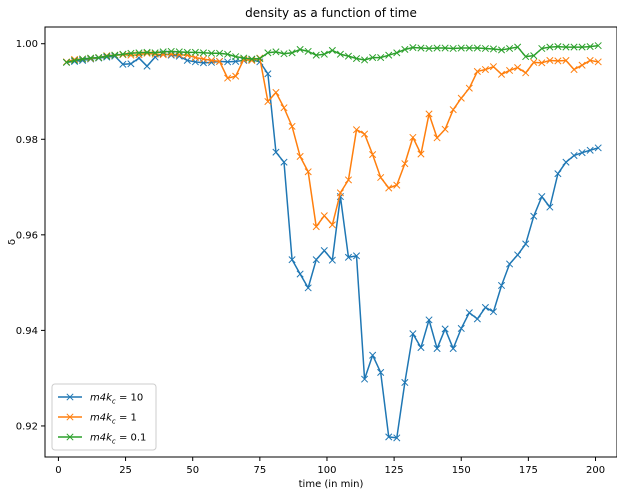 Image resolution: width=617 pixels, height=496 pixels. I want to click on y-tick-label: 0.98, so click(27, 140).